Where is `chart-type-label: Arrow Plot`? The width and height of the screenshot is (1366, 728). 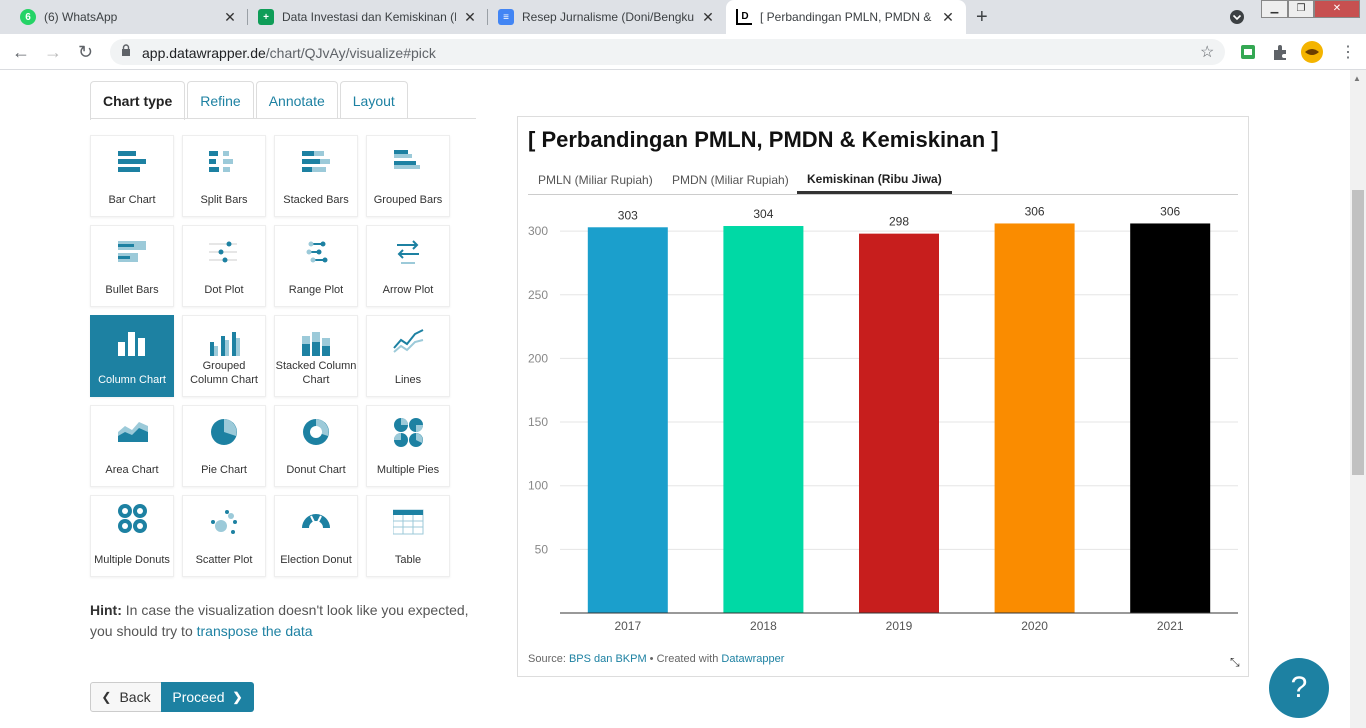 chart-type-label: Arrow Plot is located at coordinates (408, 290).